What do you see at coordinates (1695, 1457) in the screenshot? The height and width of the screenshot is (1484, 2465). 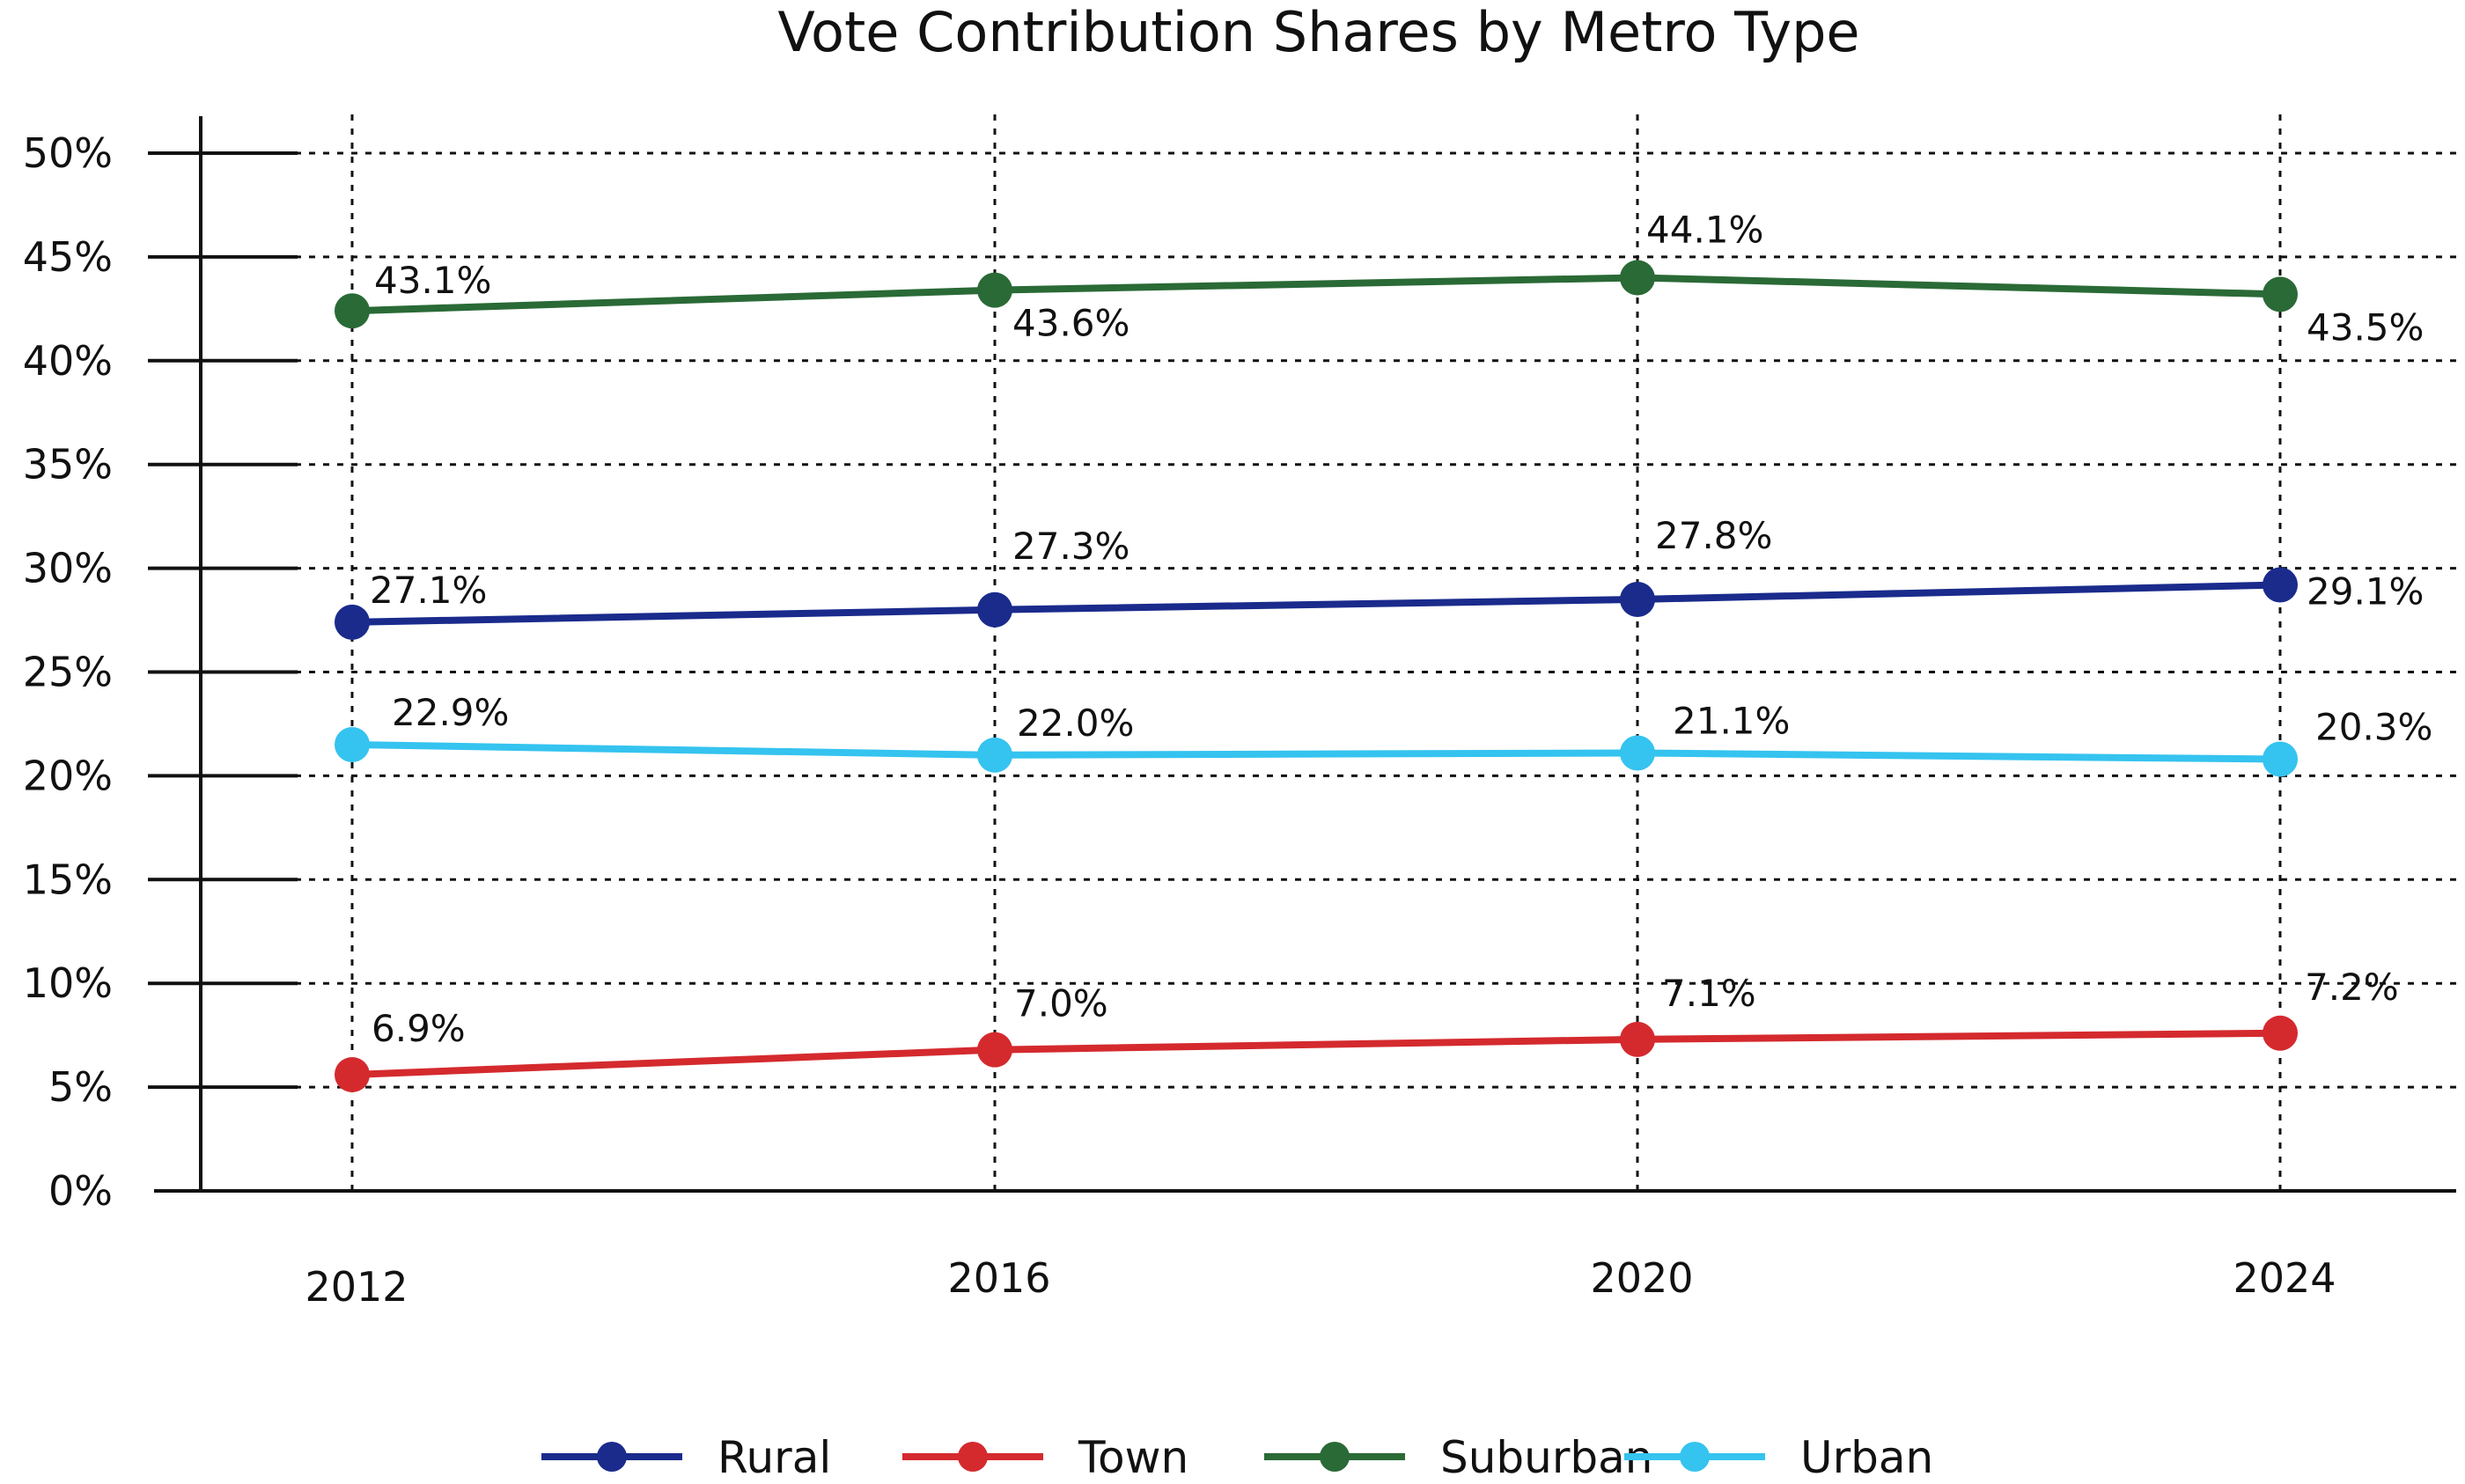 I see `legend-marker-urban` at bounding box center [1695, 1457].